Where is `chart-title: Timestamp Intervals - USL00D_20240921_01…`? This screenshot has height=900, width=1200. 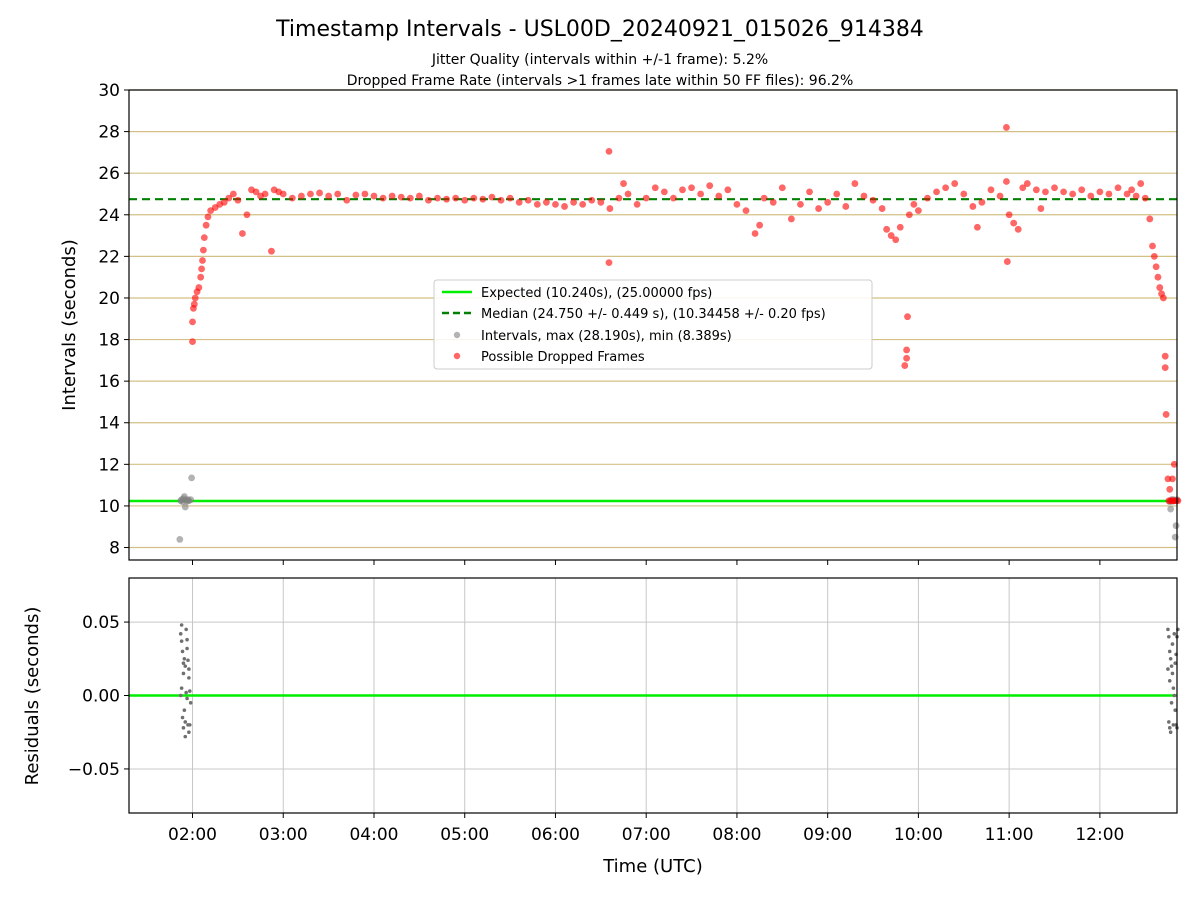 chart-title: Timestamp Intervals - USL00D_20240921_01… is located at coordinates (599, 29).